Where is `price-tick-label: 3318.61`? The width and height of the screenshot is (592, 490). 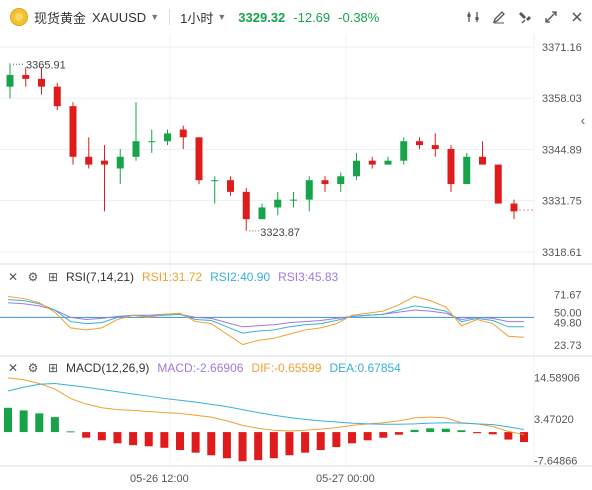 price-tick-label: 3318.61 is located at coordinates (562, 253).